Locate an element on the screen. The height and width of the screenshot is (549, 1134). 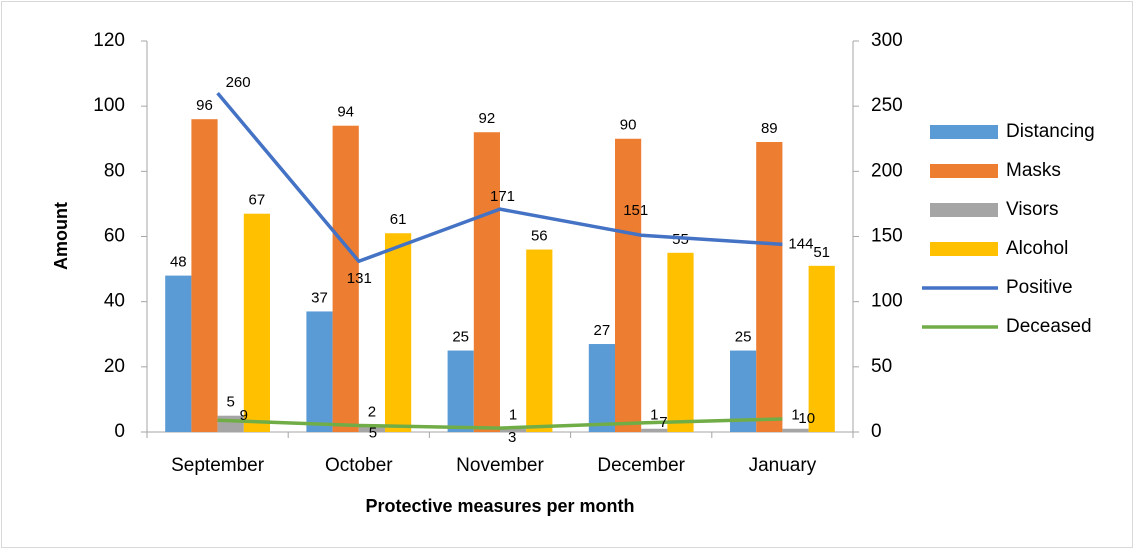
data-label: 10 is located at coordinates (806, 418).